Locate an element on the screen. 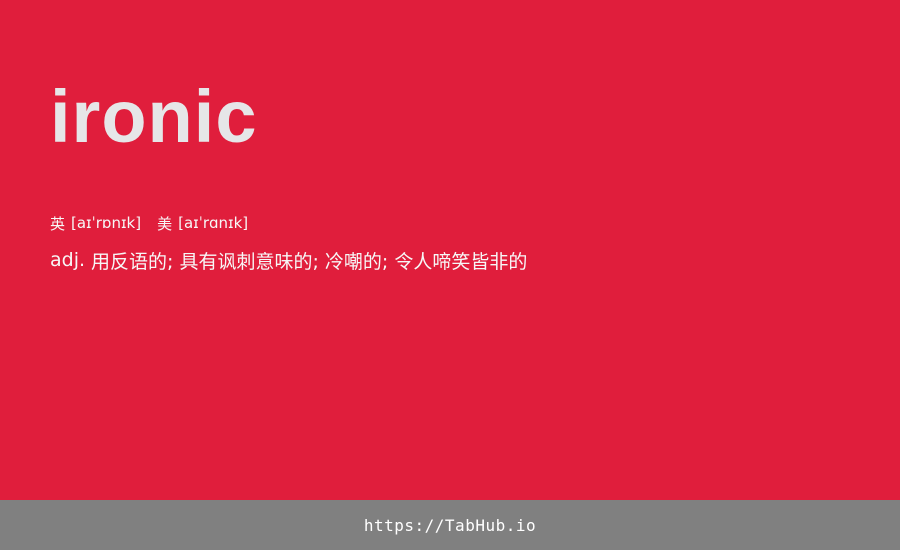  phonetic-us-region: 美 is located at coordinates (165, 223).